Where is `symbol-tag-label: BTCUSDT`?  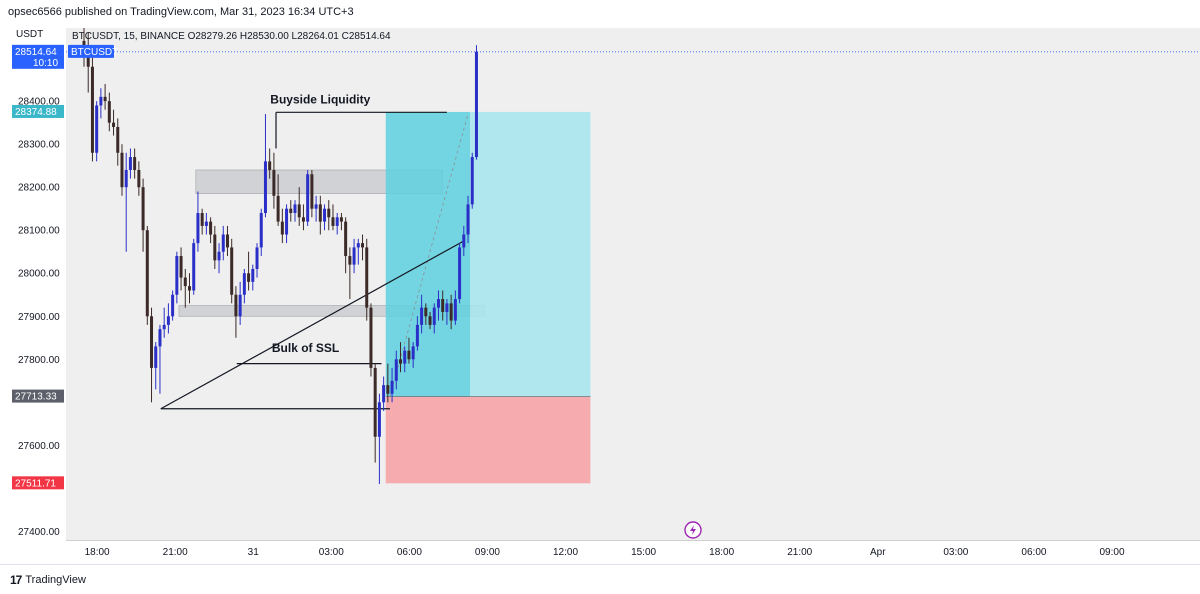
symbol-tag-label: BTCUSDT is located at coordinates (94, 52).